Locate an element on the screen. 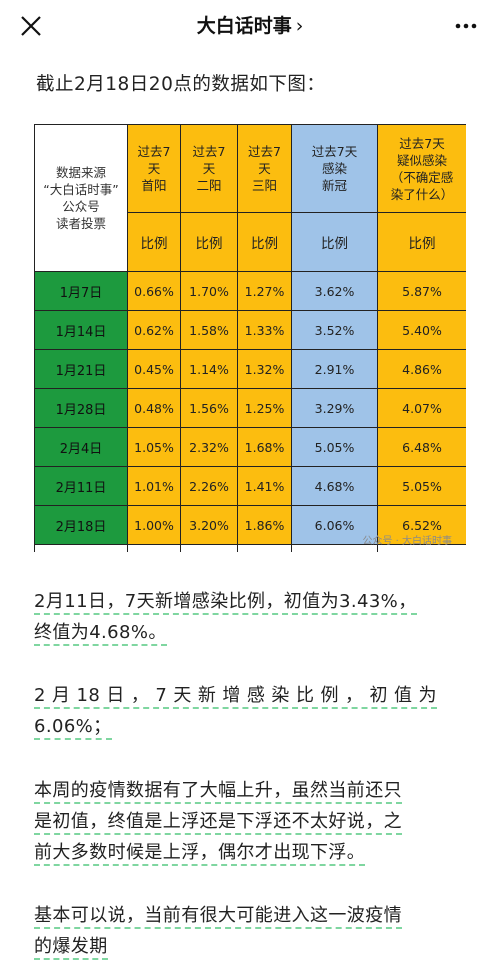 The image size is (500, 962). date-cell: 1月28日 is located at coordinates (81, 408).